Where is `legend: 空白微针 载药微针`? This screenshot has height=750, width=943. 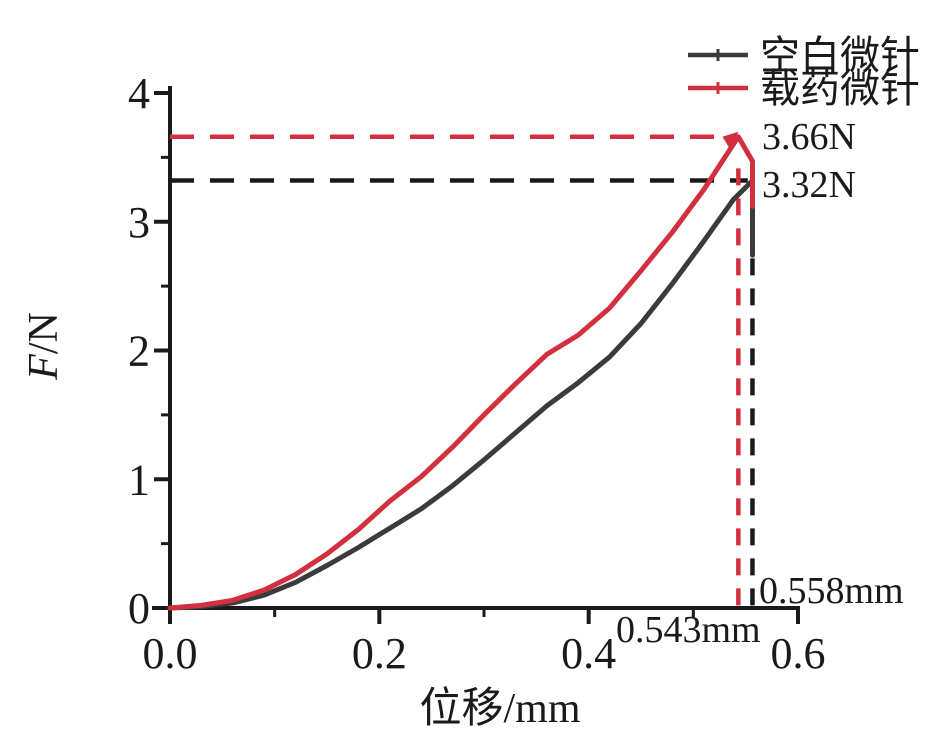
legend: 空白微针 载药微针 is located at coordinates (804, 72).